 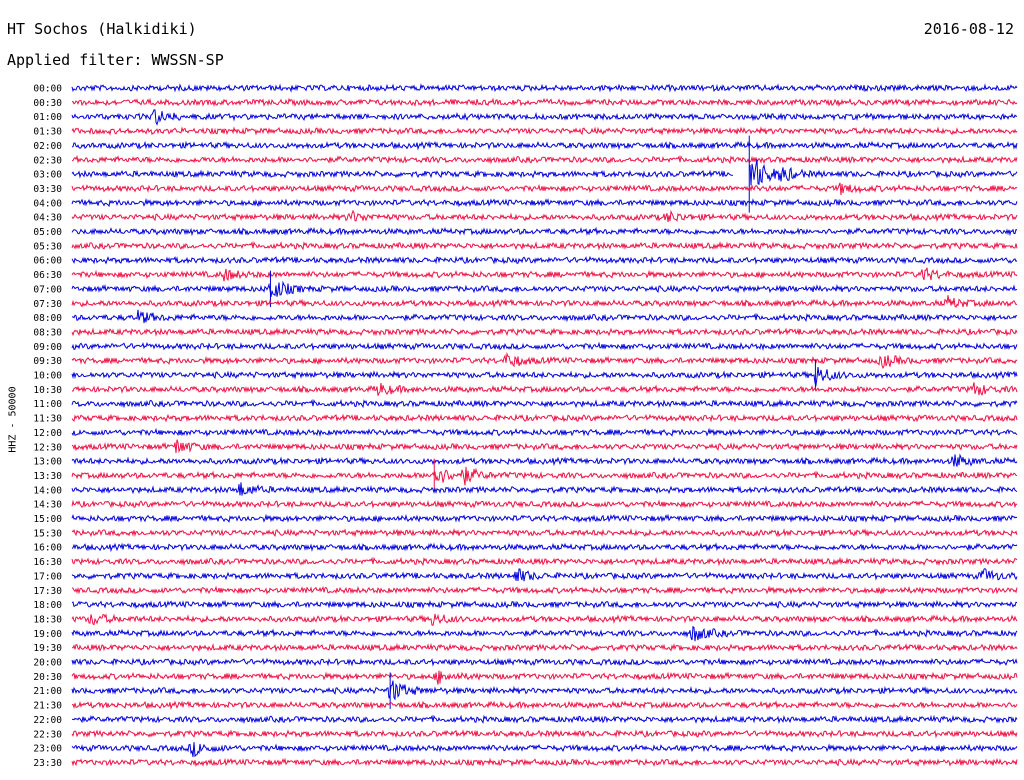 I want to click on row-time-label: 00:30, so click(x=47, y=103).